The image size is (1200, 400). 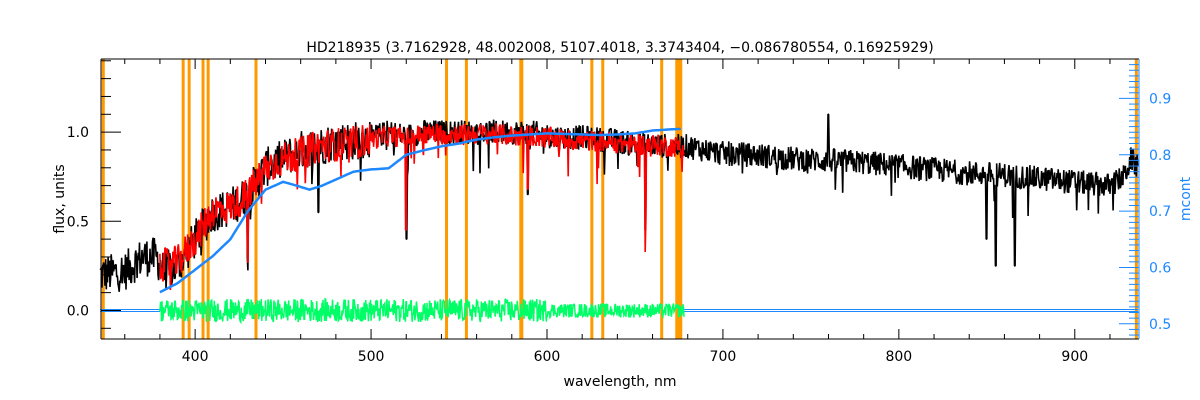 What do you see at coordinates (1160, 99) in the screenshot?
I see `y2-tick-label: 0.9` at bounding box center [1160, 99].